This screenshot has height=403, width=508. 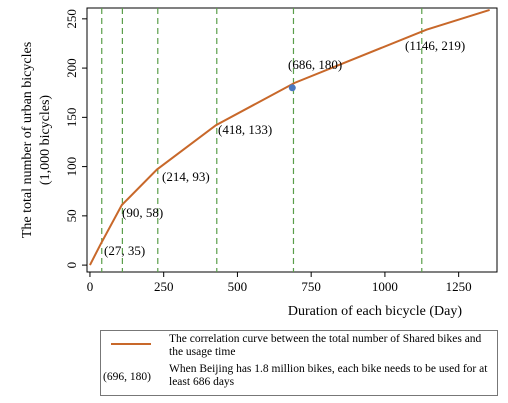 What do you see at coordinates (238, 286) in the screenshot?
I see `x-tick-label: 500` at bounding box center [238, 286].